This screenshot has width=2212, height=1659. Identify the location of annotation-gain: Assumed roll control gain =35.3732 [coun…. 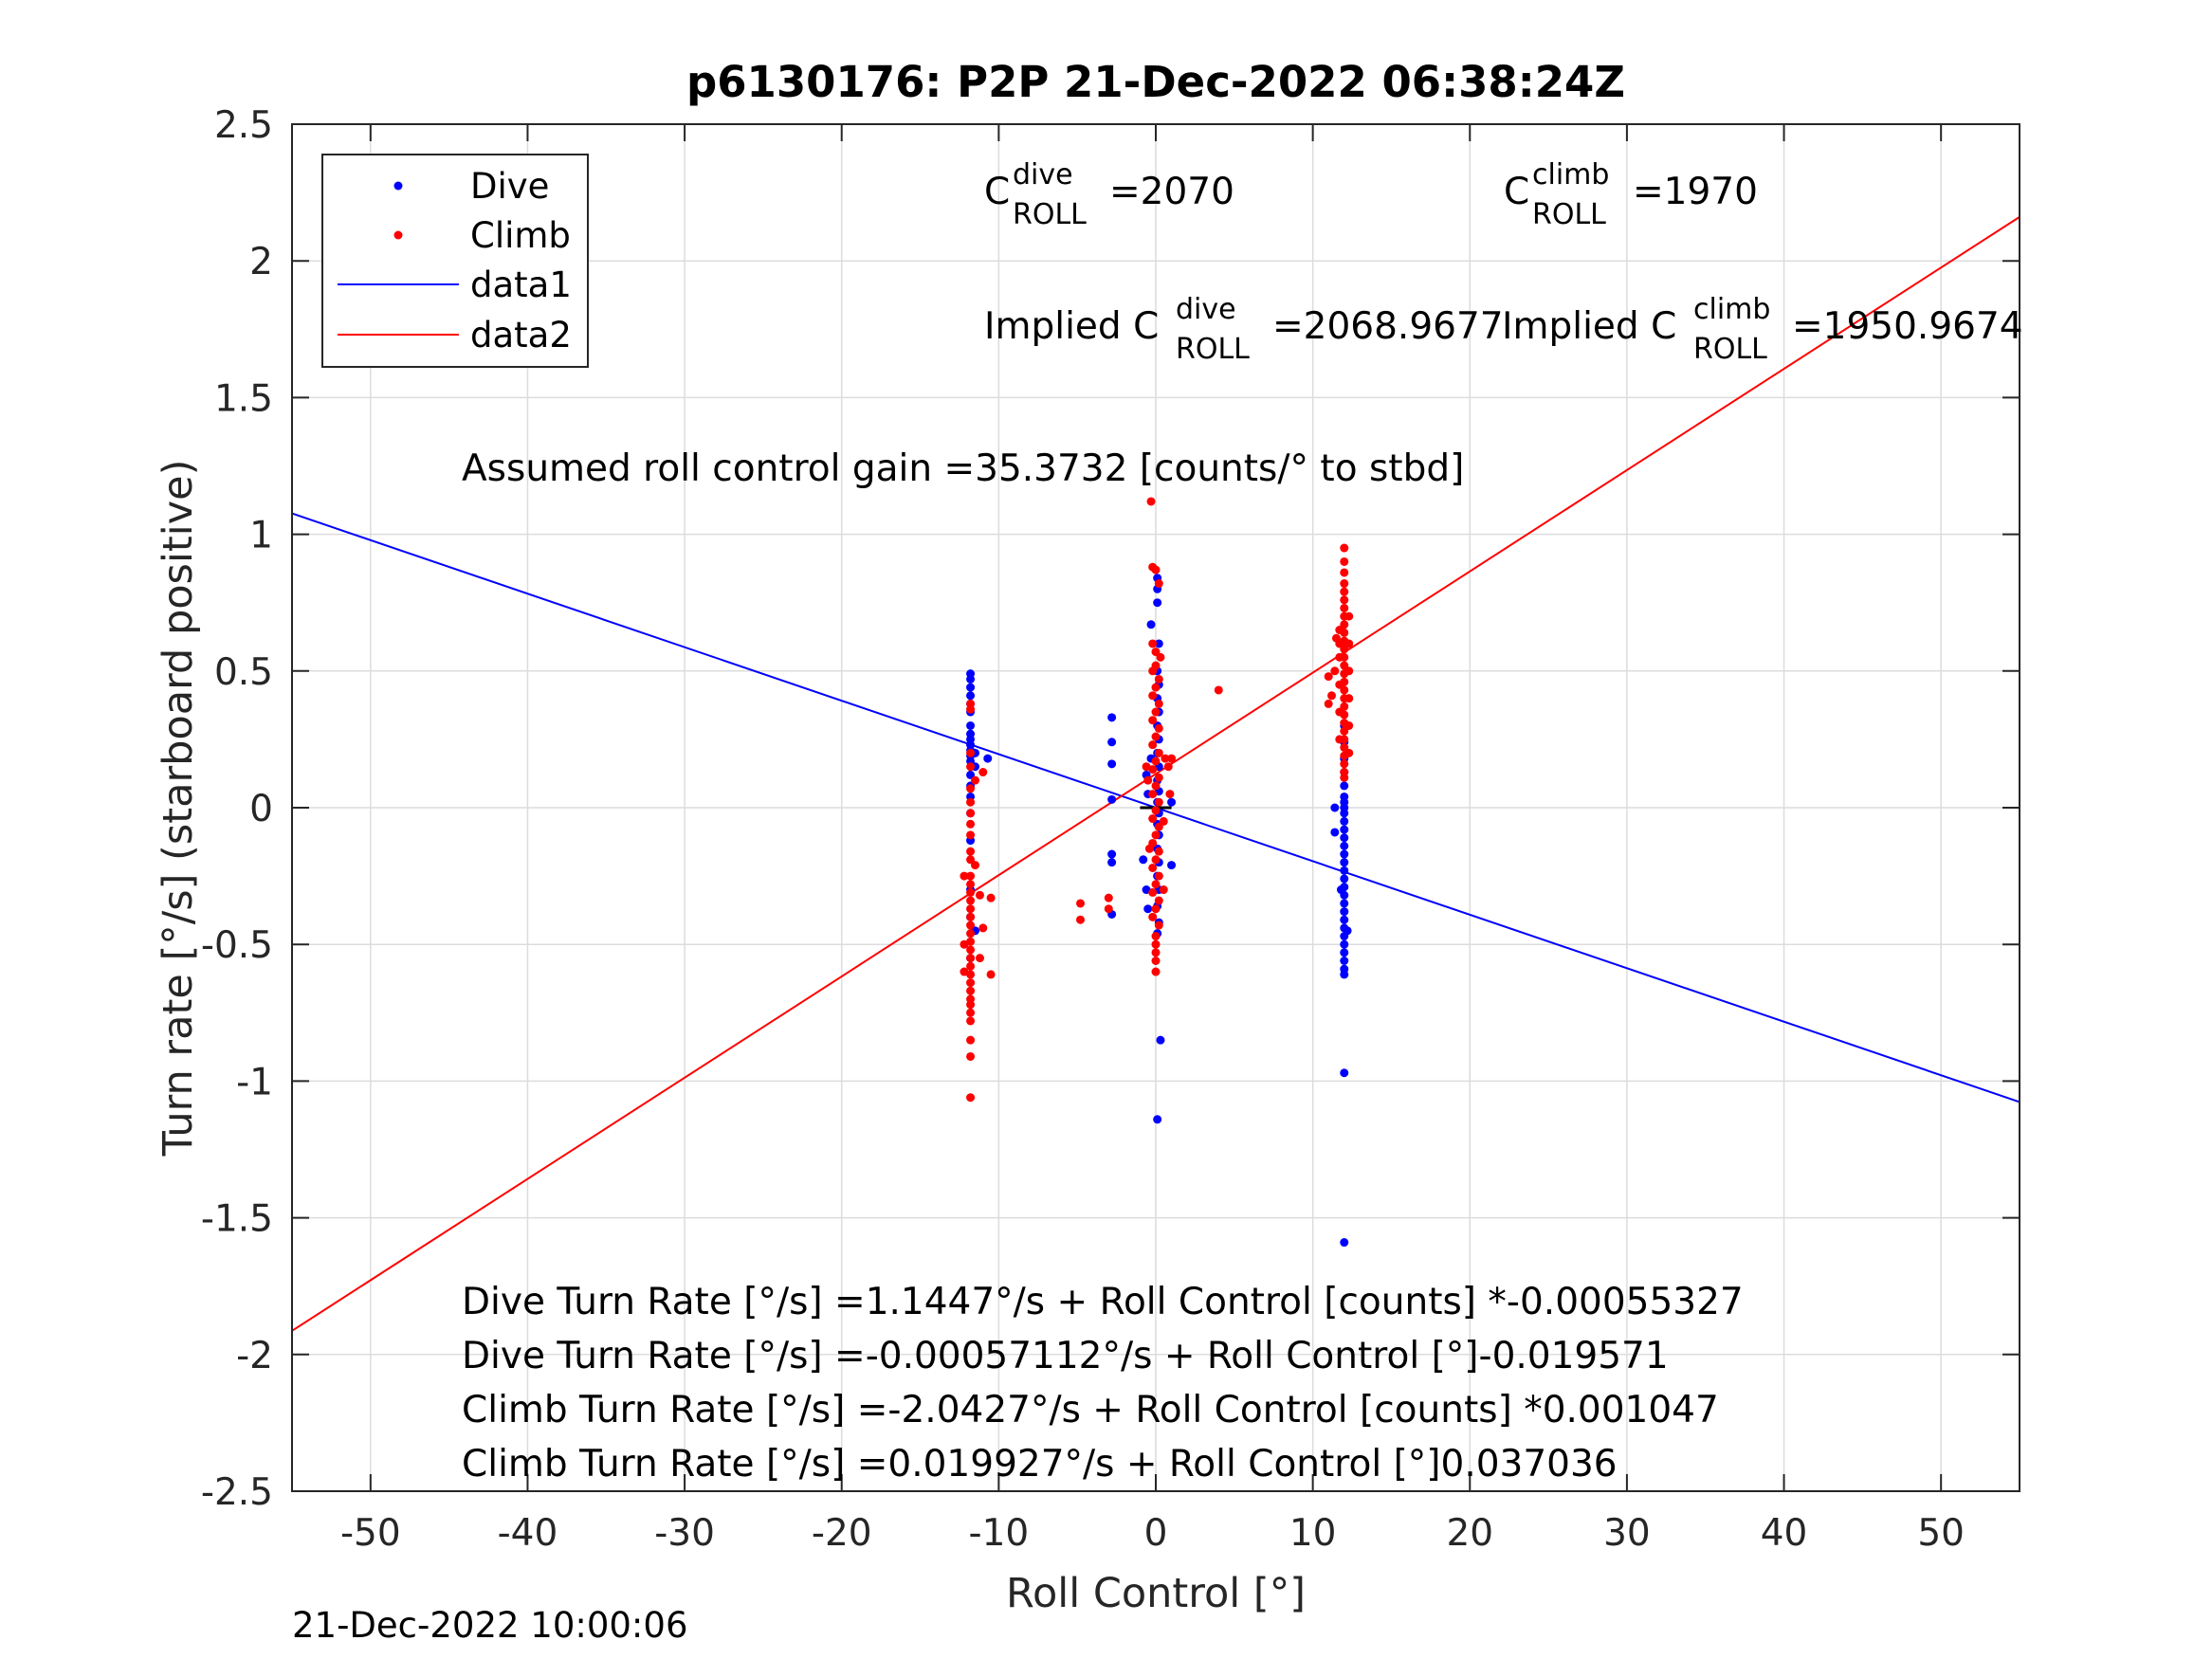
(963, 468).